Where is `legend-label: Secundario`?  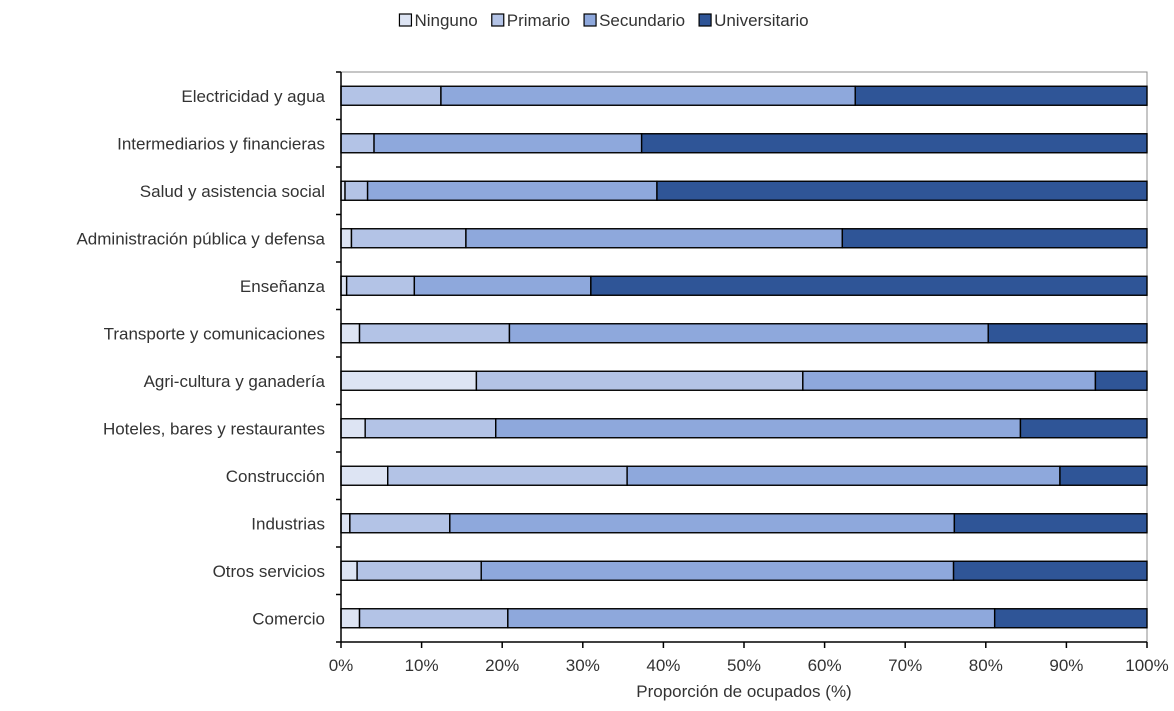
legend-label: Secundario is located at coordinates (642, 20).